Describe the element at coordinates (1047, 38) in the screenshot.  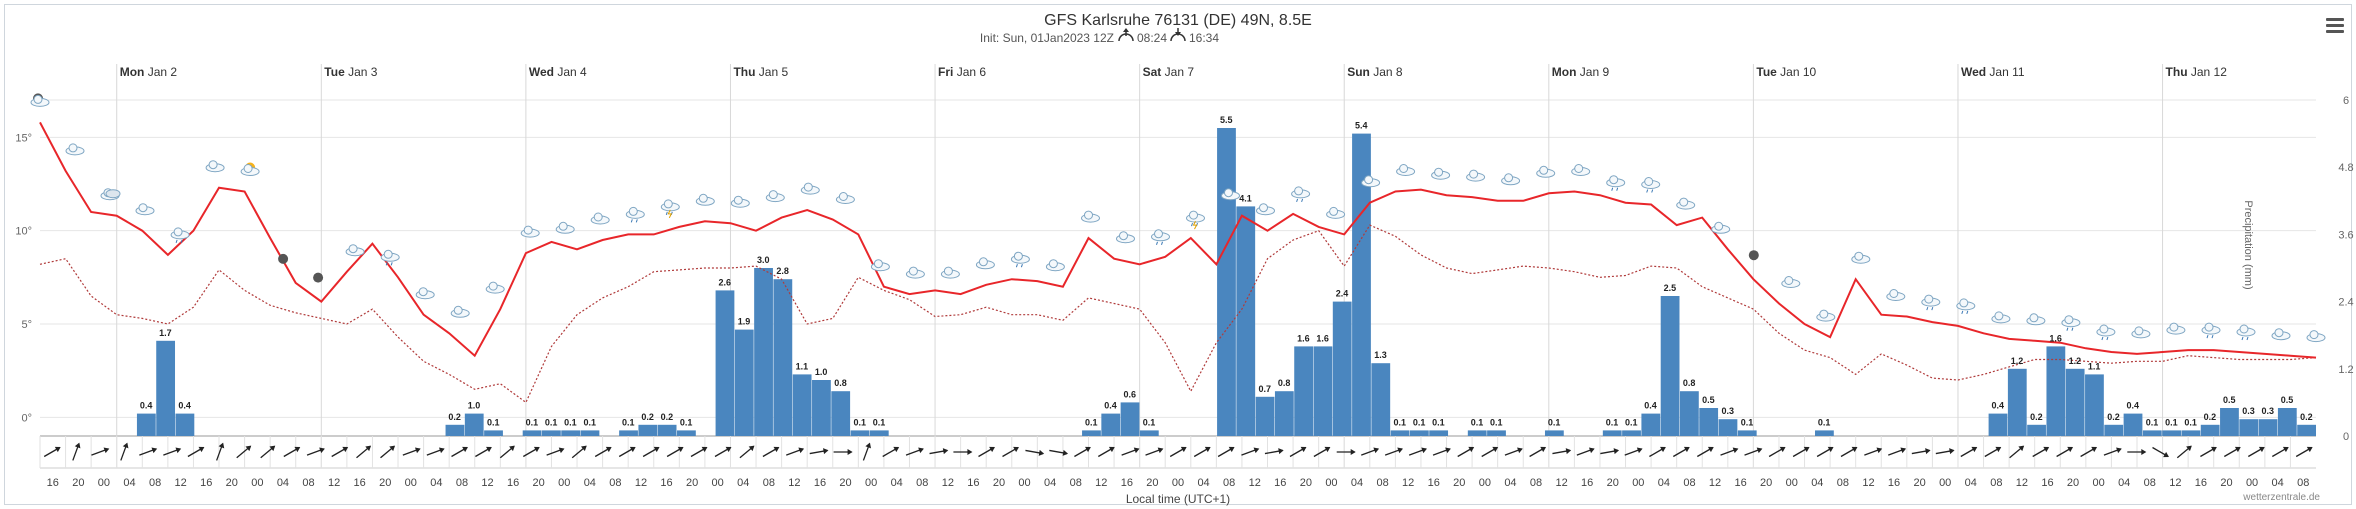
I see `init-time: Init: Sun, 01Jan2023 12Z` at that location.